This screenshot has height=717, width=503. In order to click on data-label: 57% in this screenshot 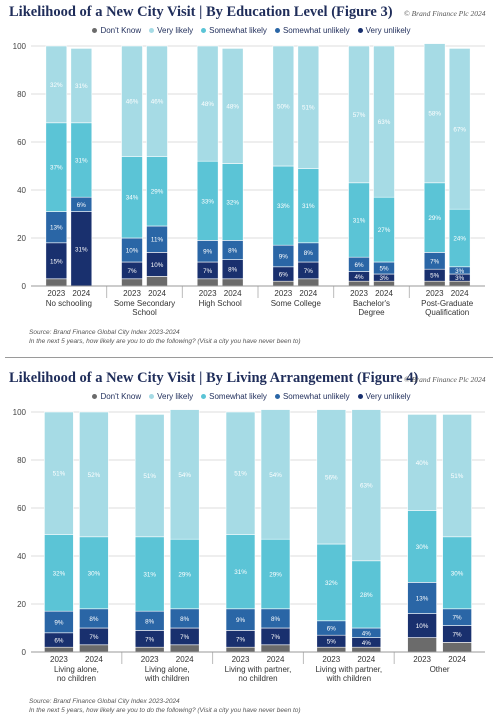, I will do `click(359, 115)`.